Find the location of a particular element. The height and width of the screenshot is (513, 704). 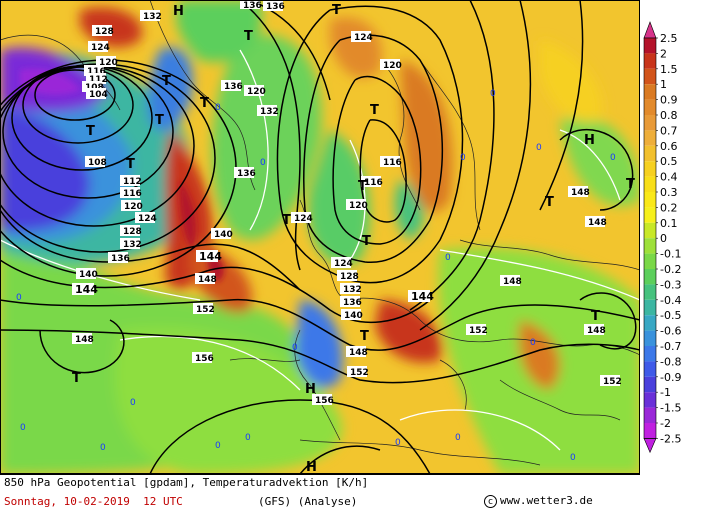

legend-label: 2.5 is located at coordinates (669, 38).